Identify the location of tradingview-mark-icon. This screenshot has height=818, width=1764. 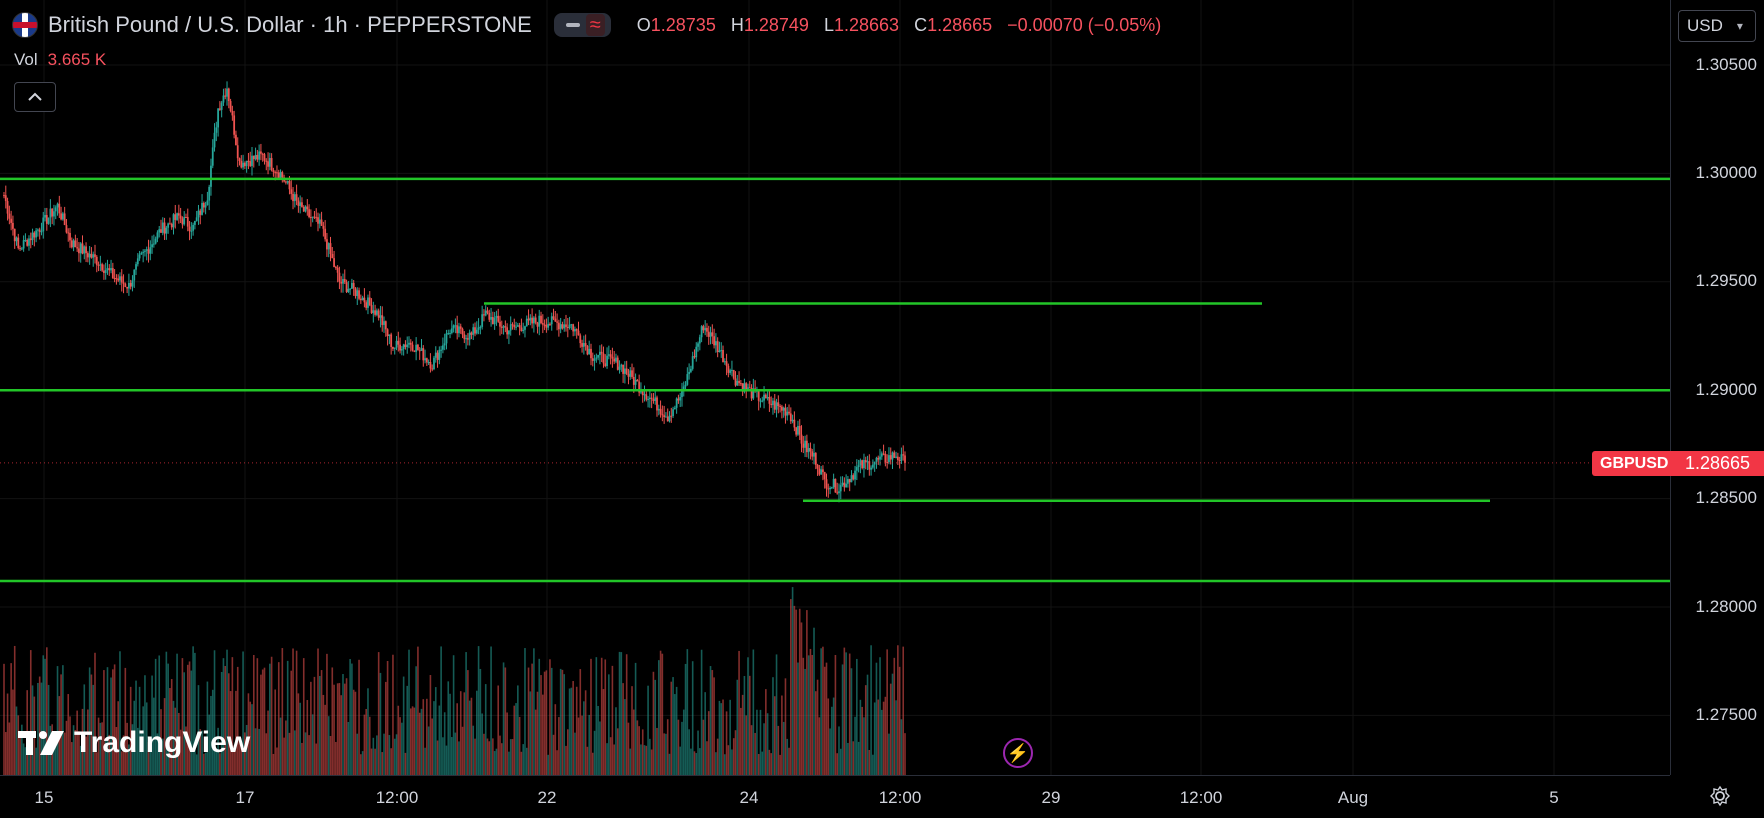
(42, 743).